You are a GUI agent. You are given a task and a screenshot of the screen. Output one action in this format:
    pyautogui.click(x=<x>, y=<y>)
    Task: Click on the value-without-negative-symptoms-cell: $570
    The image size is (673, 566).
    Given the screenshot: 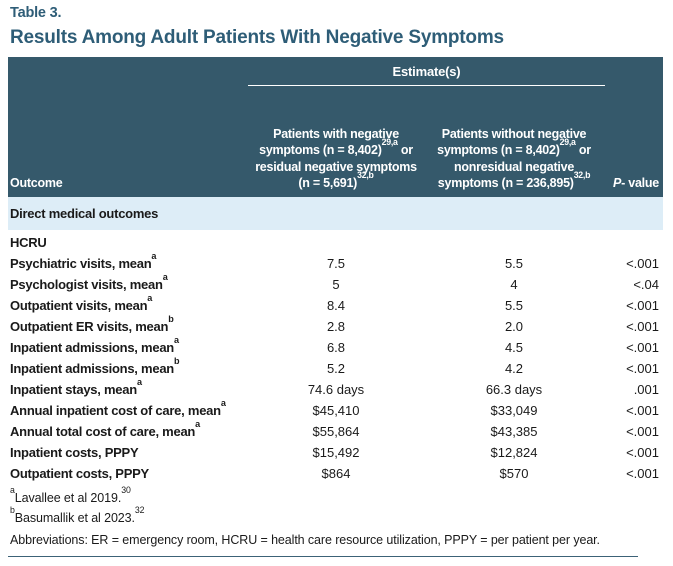 What is the action you would take?
    pyautogui.click(x=514, y=473)
    